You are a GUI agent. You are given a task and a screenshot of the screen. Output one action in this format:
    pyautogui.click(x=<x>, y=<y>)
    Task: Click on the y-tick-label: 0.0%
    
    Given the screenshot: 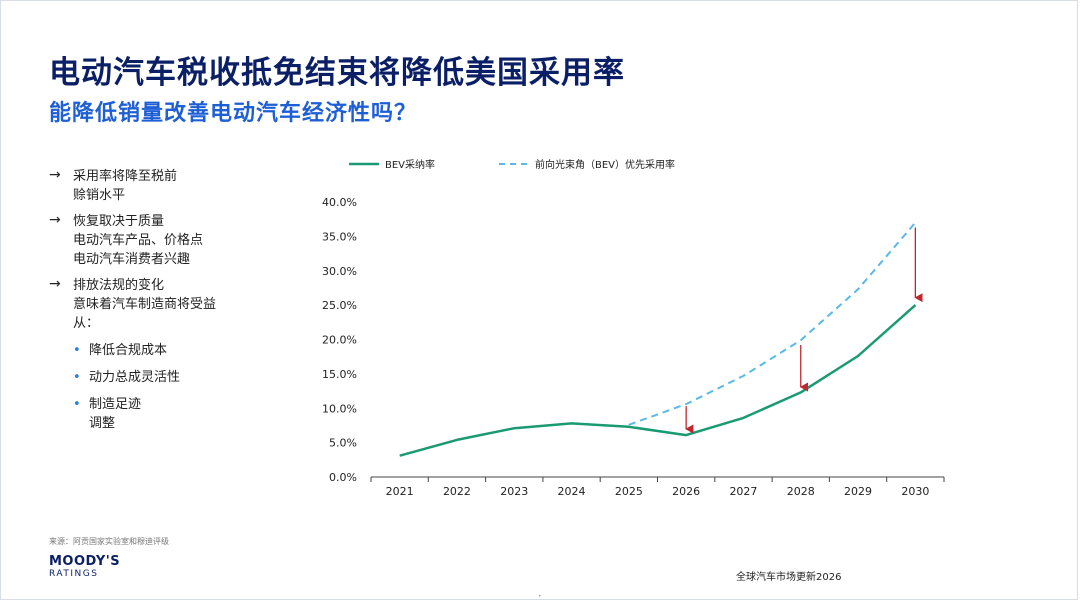 What is the action you would take?
    pyautogui.click(x=343, y=477)
    